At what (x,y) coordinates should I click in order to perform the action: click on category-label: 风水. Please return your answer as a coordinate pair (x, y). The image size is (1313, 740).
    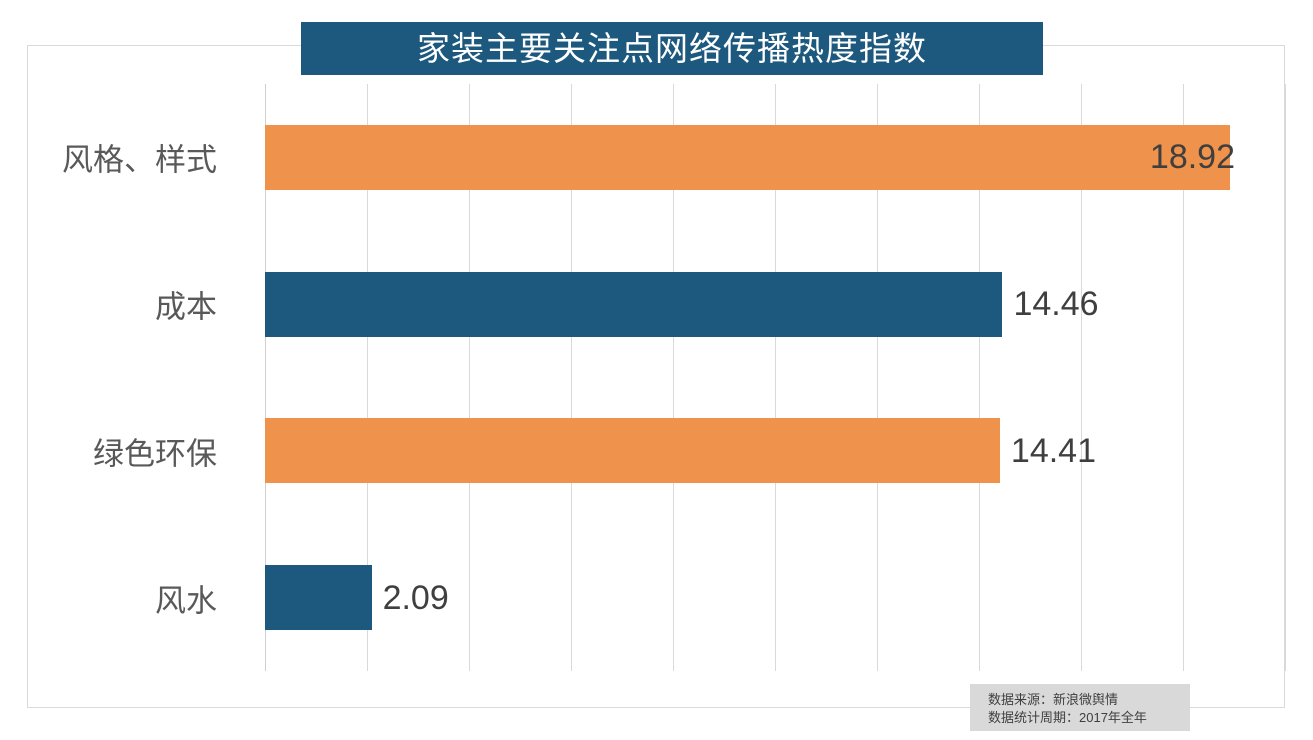
    Looking at the image, I should click on (186, 601).